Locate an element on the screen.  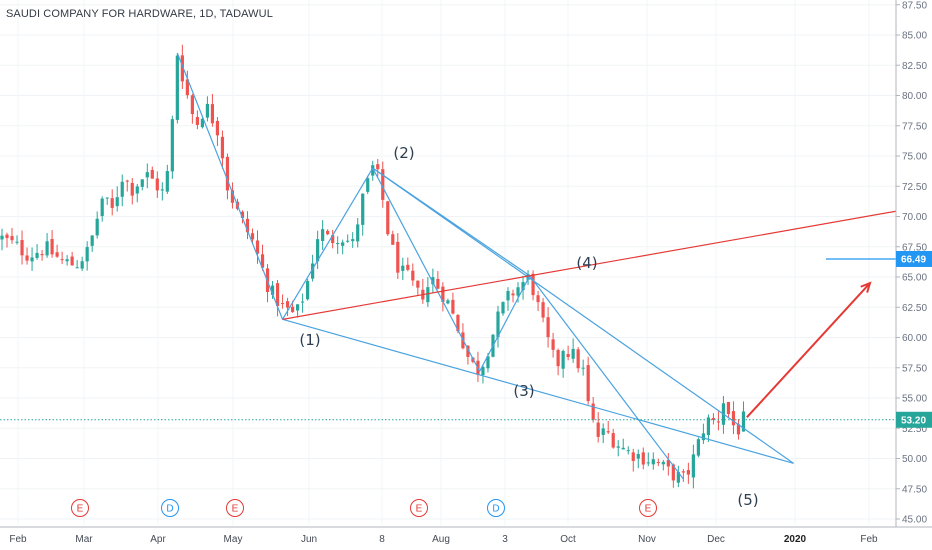
event-type-label: D is located at coordinates (495, 509).